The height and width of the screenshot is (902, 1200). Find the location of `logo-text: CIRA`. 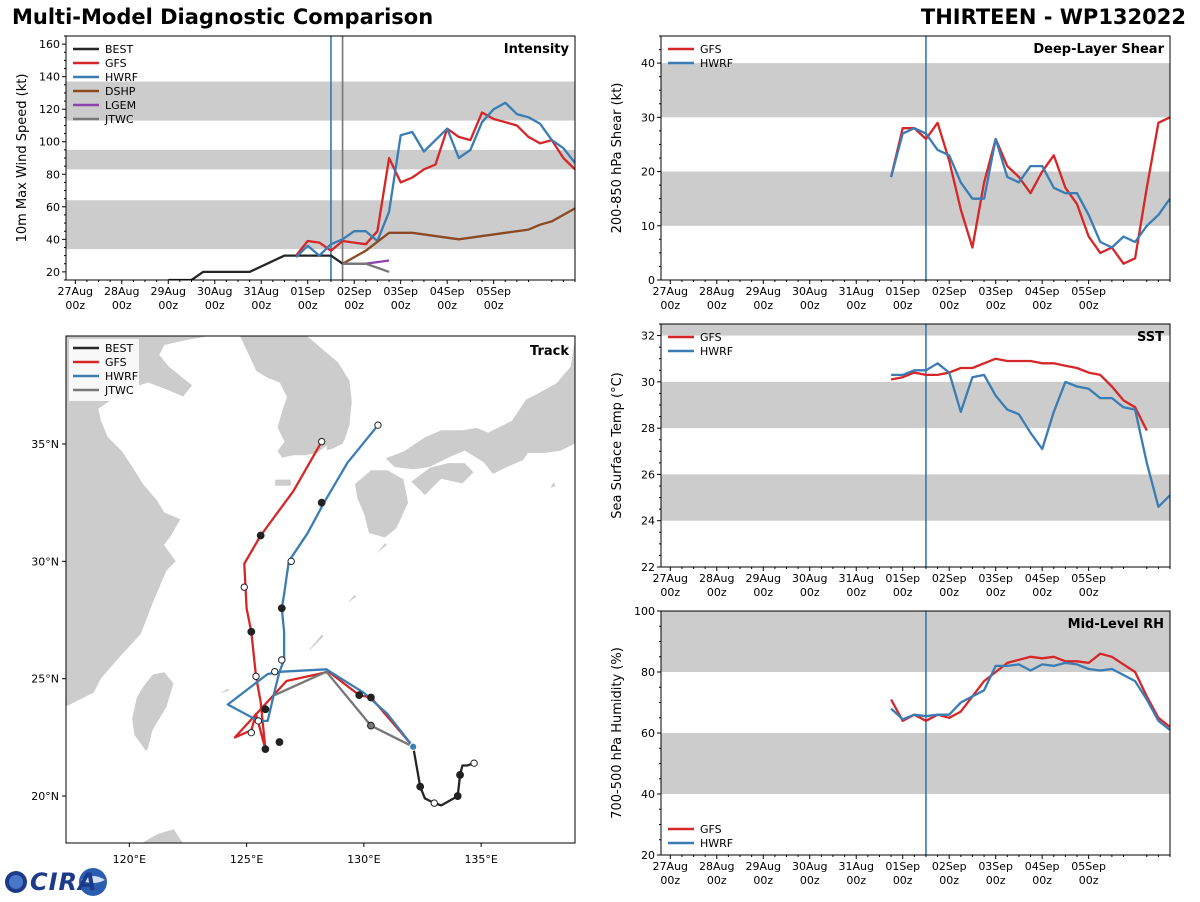

logo-text: CIRA is located at coordinates (64, 882).